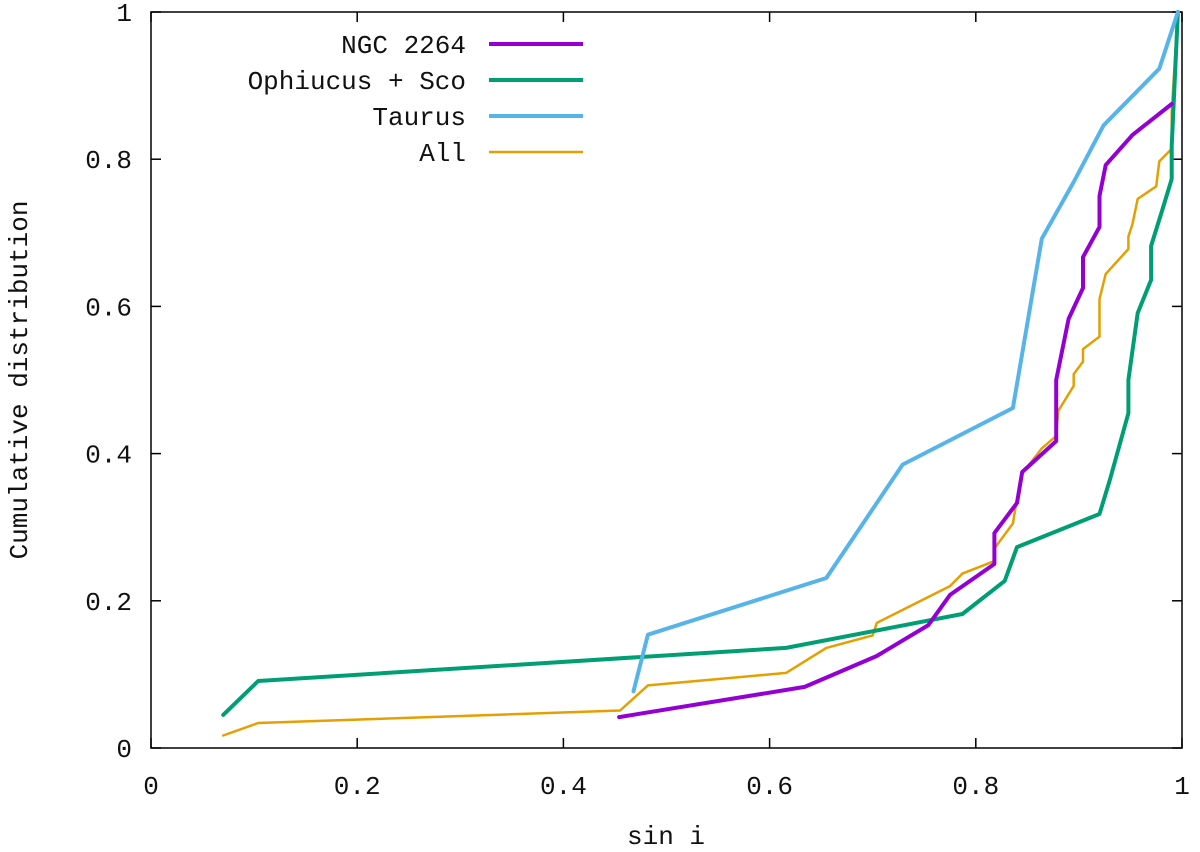  I want to click on legend-label: Taurus, so click(419, 118).